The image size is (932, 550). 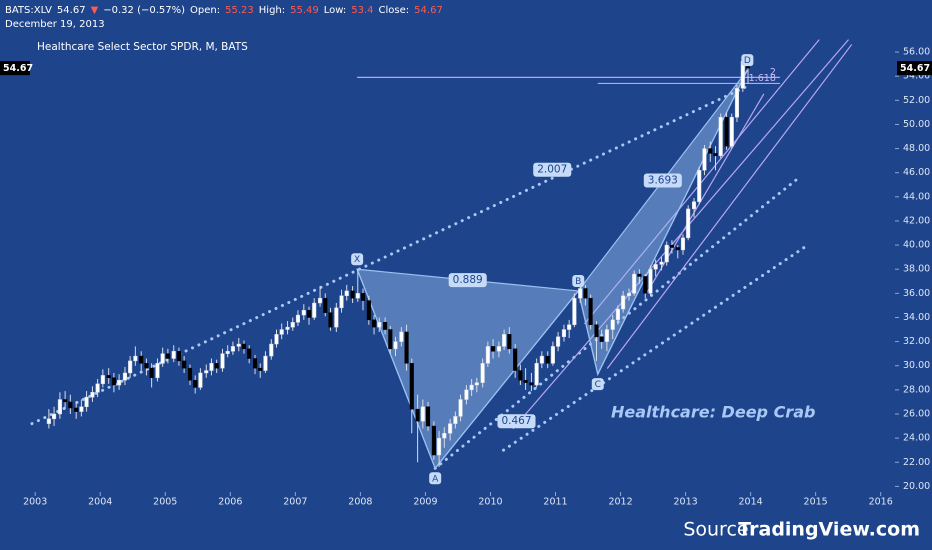 I want to click on y-tick-label: 24.00, so click(x=916, y=438).